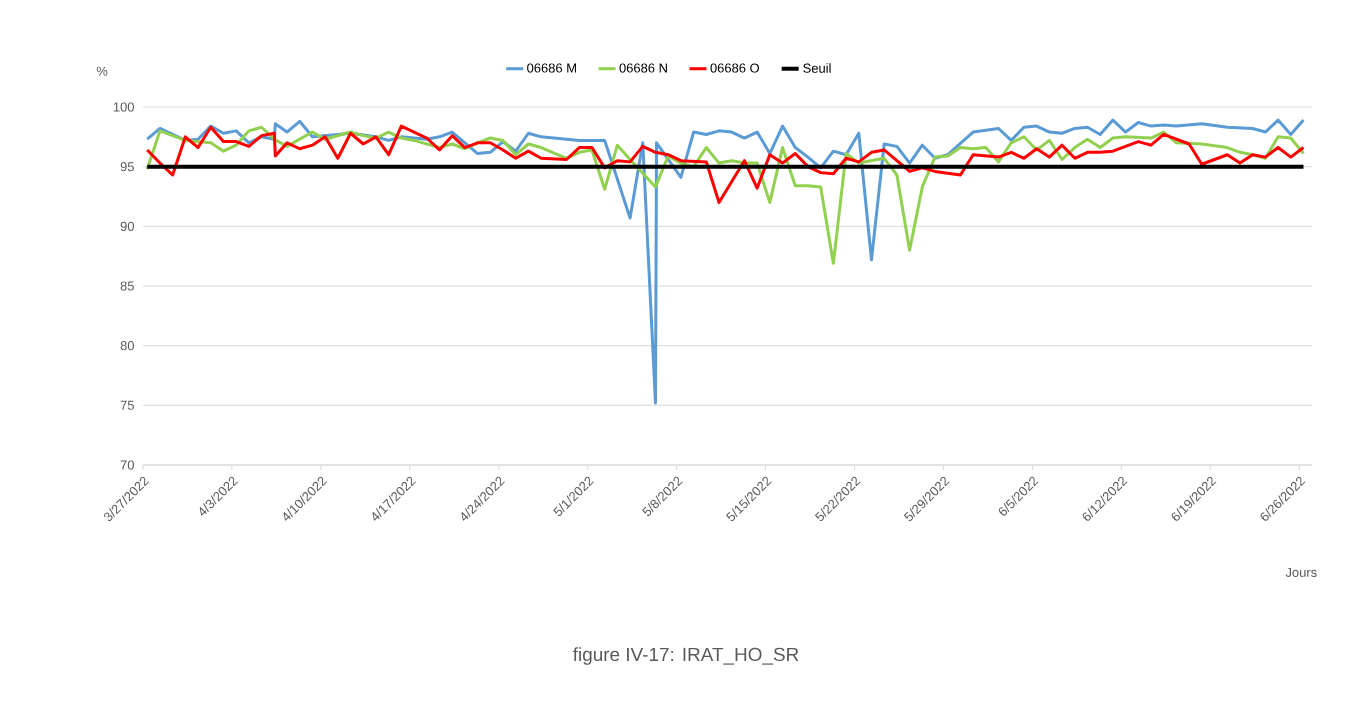  I want to click on y-tick-label: 80, so click(127, 346).